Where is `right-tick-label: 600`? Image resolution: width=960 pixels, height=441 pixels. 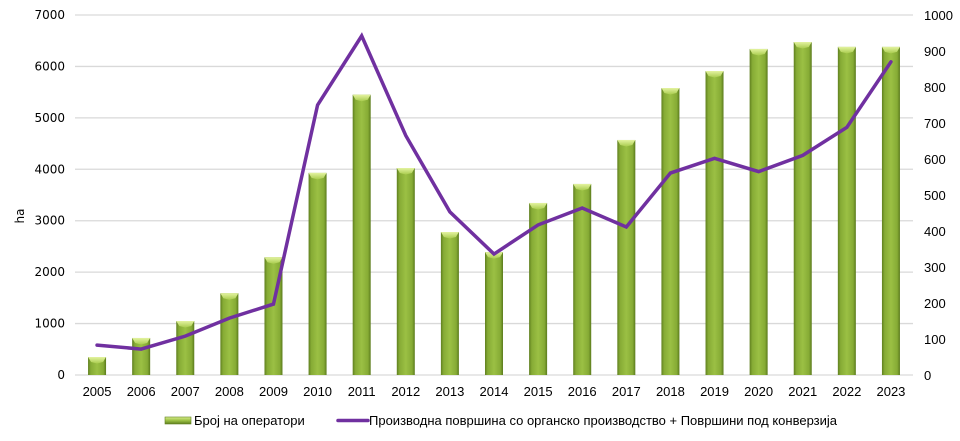 right-tick-label: 600 is located at coordinates (935, 159).